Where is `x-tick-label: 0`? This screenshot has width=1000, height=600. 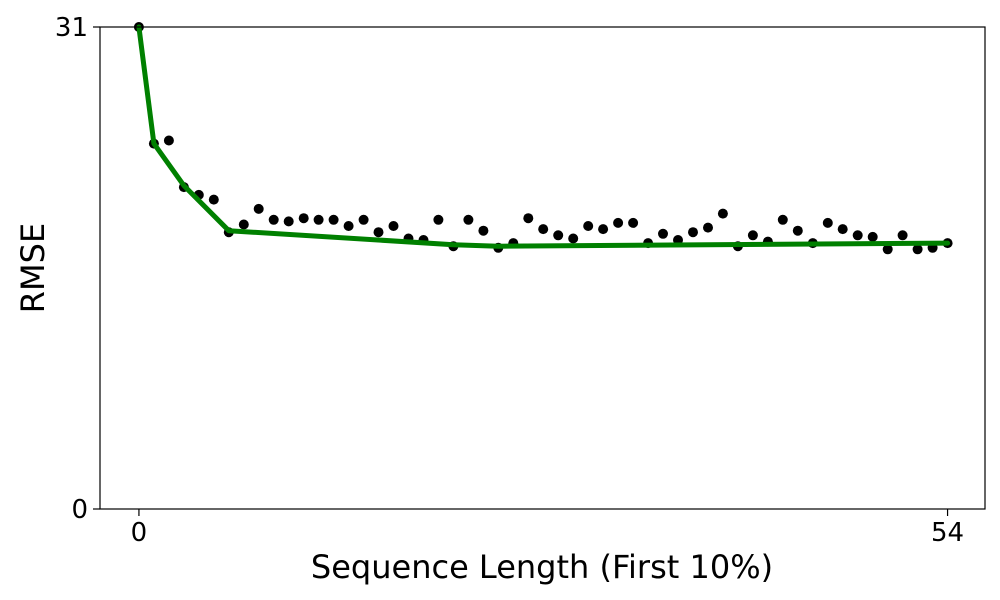
x-tick-label: 0 is located at coordinates (139, 533).